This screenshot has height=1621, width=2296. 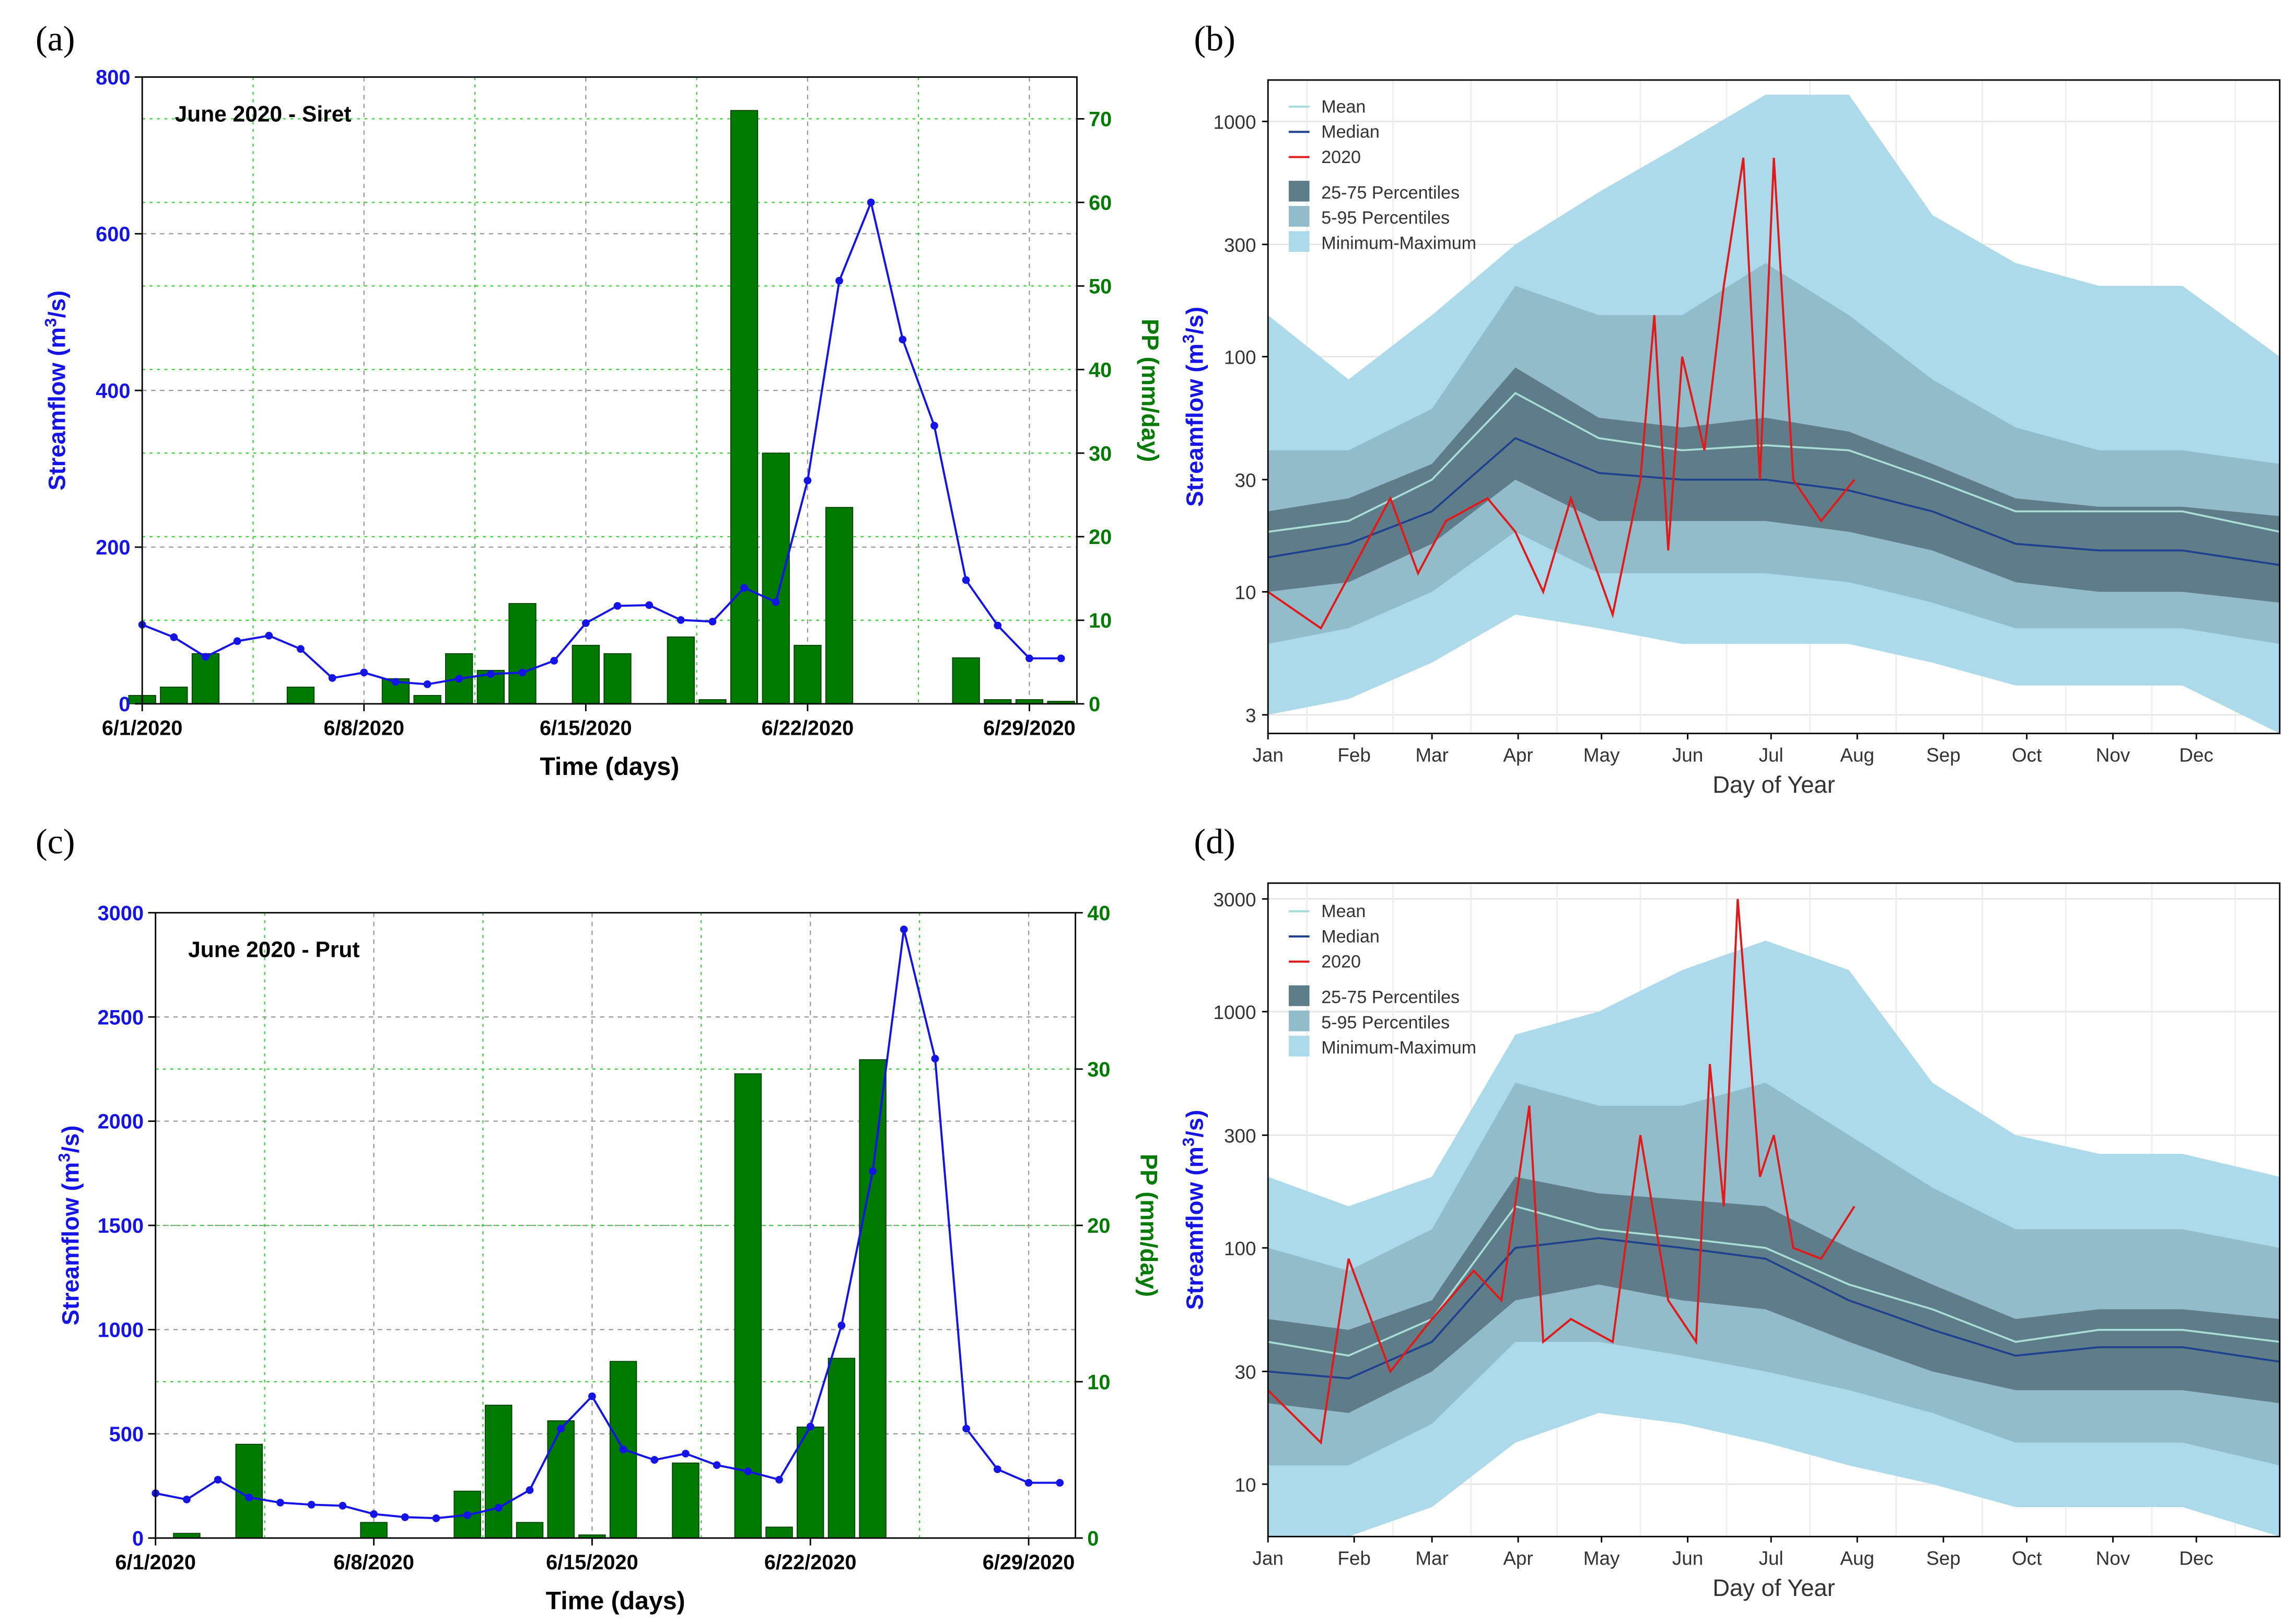 I want to click on b-ylabel-part: /s), so click(x=1194, y=320).